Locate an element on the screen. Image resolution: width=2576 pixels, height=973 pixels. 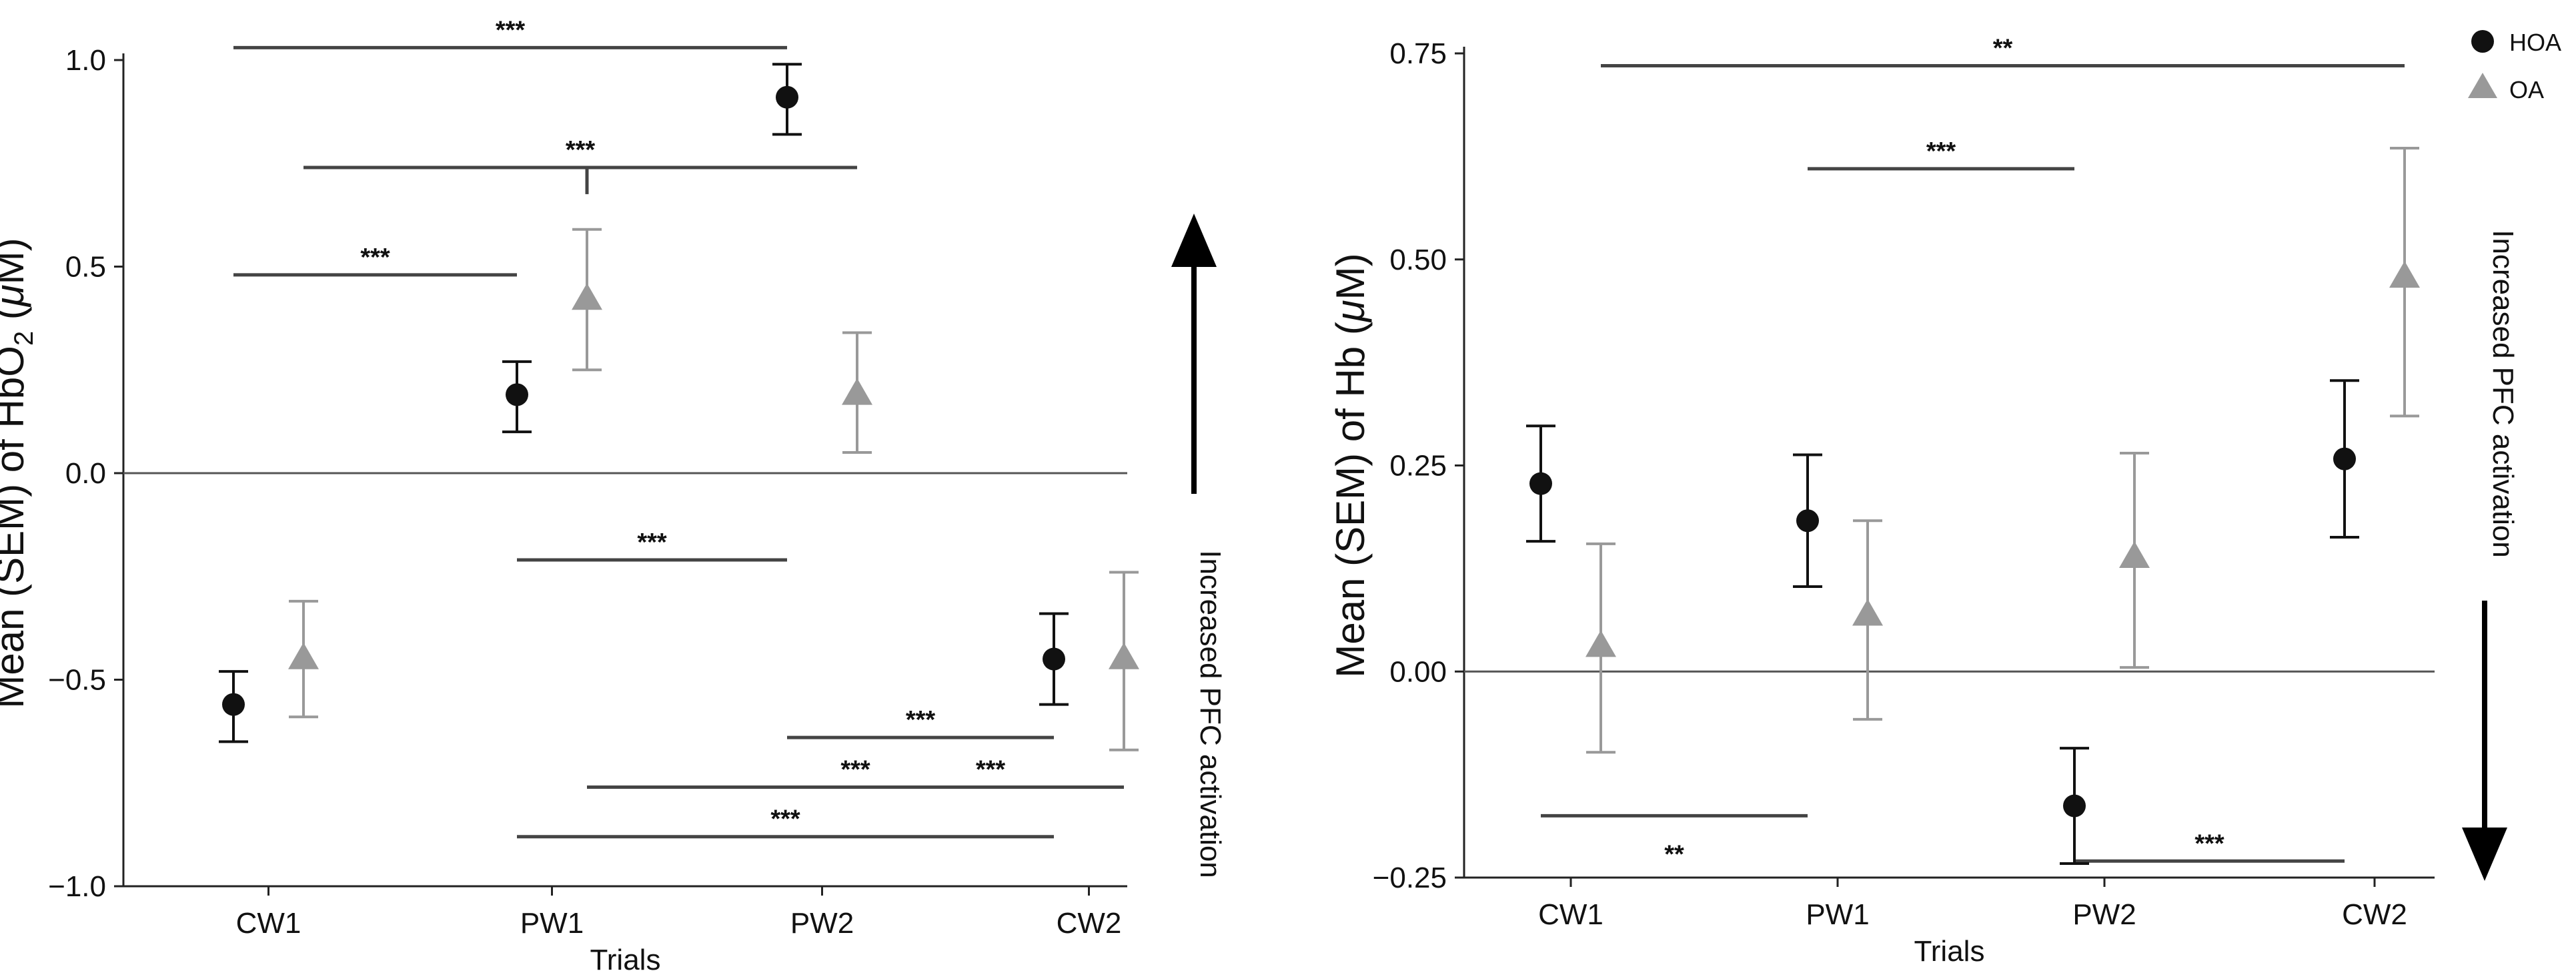
y-tick-label: 0.50 is located at coordinates (1418, 260).